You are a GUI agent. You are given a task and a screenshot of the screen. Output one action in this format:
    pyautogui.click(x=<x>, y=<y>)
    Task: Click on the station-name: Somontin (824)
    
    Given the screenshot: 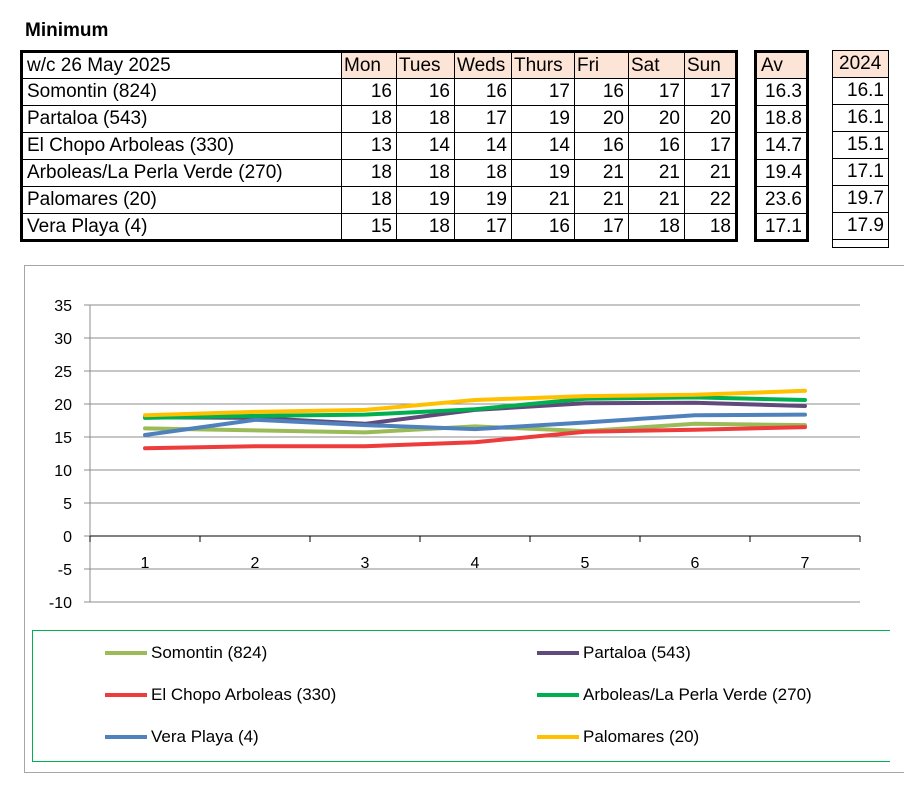 What is the action you would take?
    pyautogui.click(x=181, y=92)
    